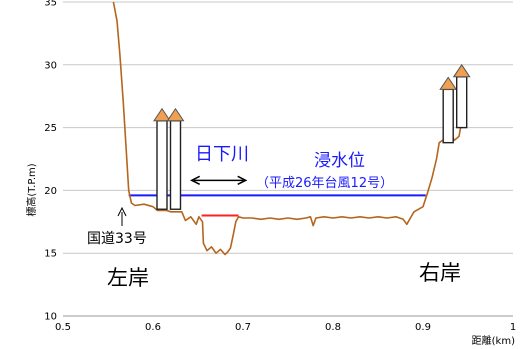 This screenshot has width=523, height=349. Describe the element at coordinates (493, 340) in the screenshot. I see `x-axis-label: 距離(km)` at that location.